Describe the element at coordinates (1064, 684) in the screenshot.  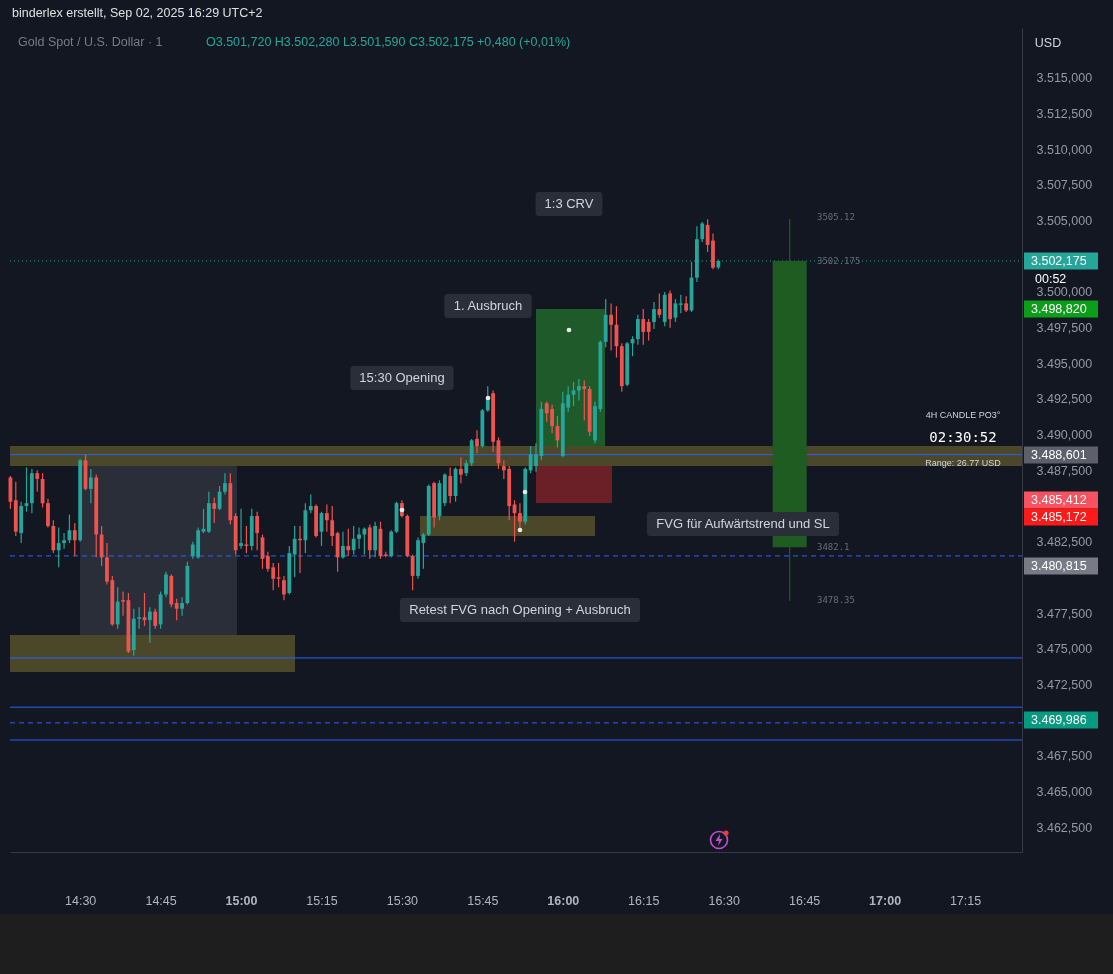
I see `y-tick-label: 3.472,500` at that location.